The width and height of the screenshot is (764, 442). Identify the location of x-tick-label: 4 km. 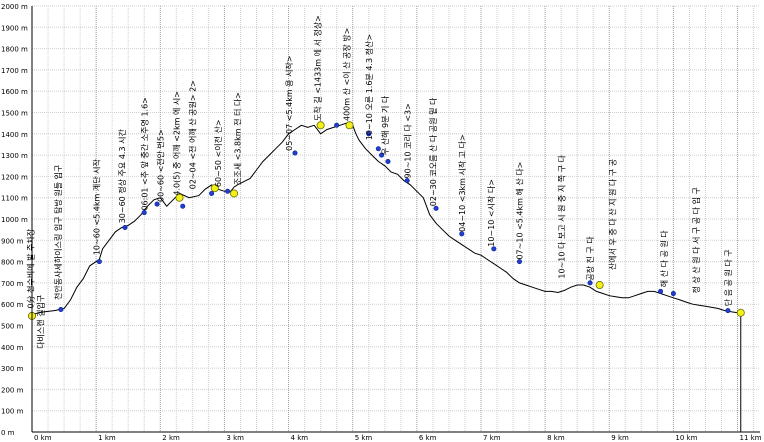
(300, 438).